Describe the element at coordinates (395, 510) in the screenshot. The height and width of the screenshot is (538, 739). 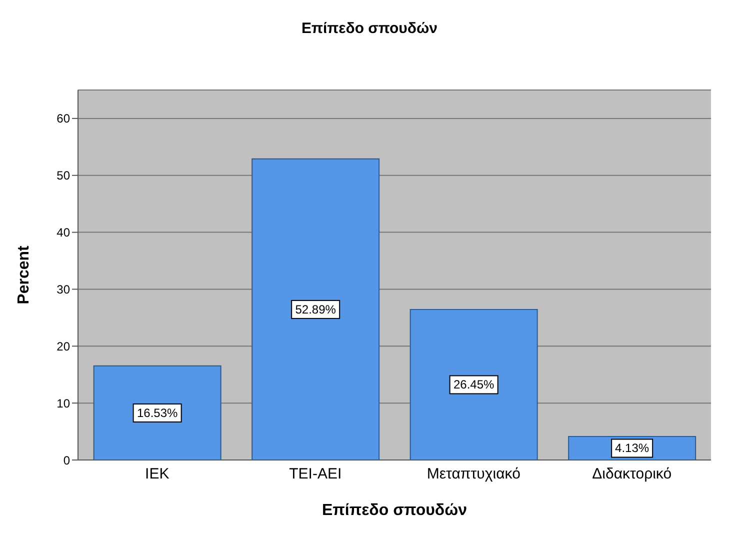
I see `x-axis-title: Επίπεδο σπουδών` at that location.